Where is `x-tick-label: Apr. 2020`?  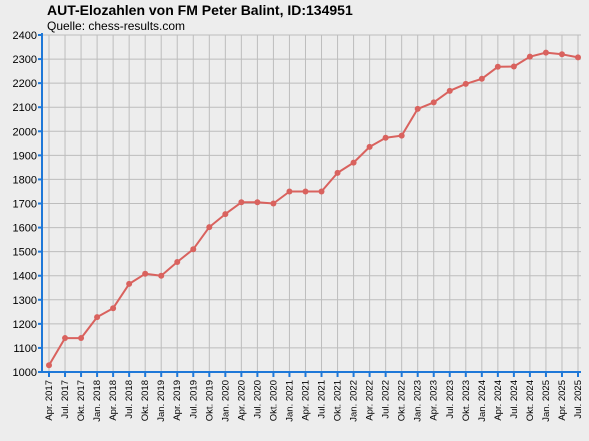 x-tick-label: Apr. 2020 is located at coordinates (241, 400).